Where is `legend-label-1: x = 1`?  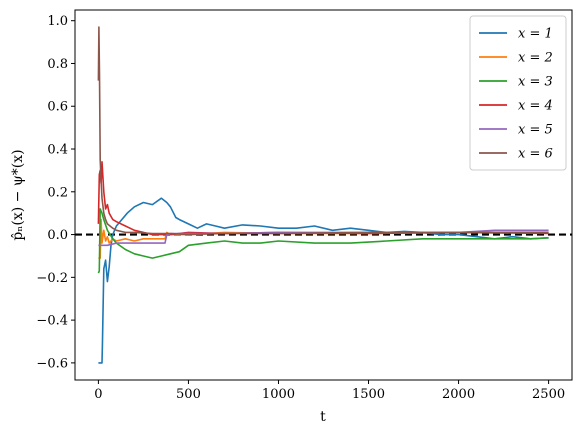 legend-label-1: x = 1 is located at coordinates (535, 34).